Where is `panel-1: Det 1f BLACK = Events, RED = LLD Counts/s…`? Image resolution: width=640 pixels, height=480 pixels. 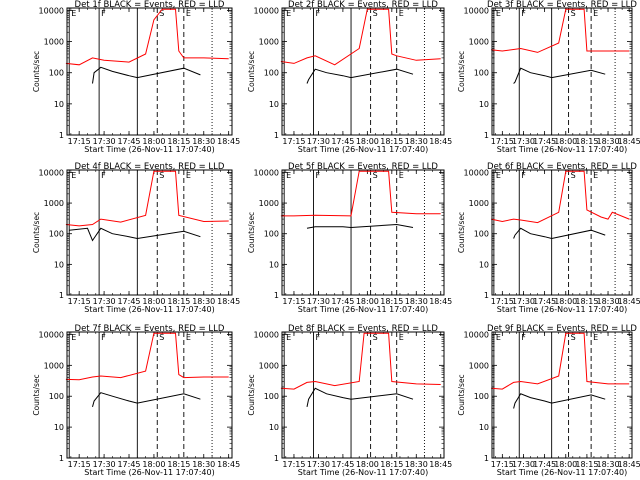 panel-1: Det 1f BLACK = Events, RED = LLD Counts/s… is located at coordinates (136, 77).